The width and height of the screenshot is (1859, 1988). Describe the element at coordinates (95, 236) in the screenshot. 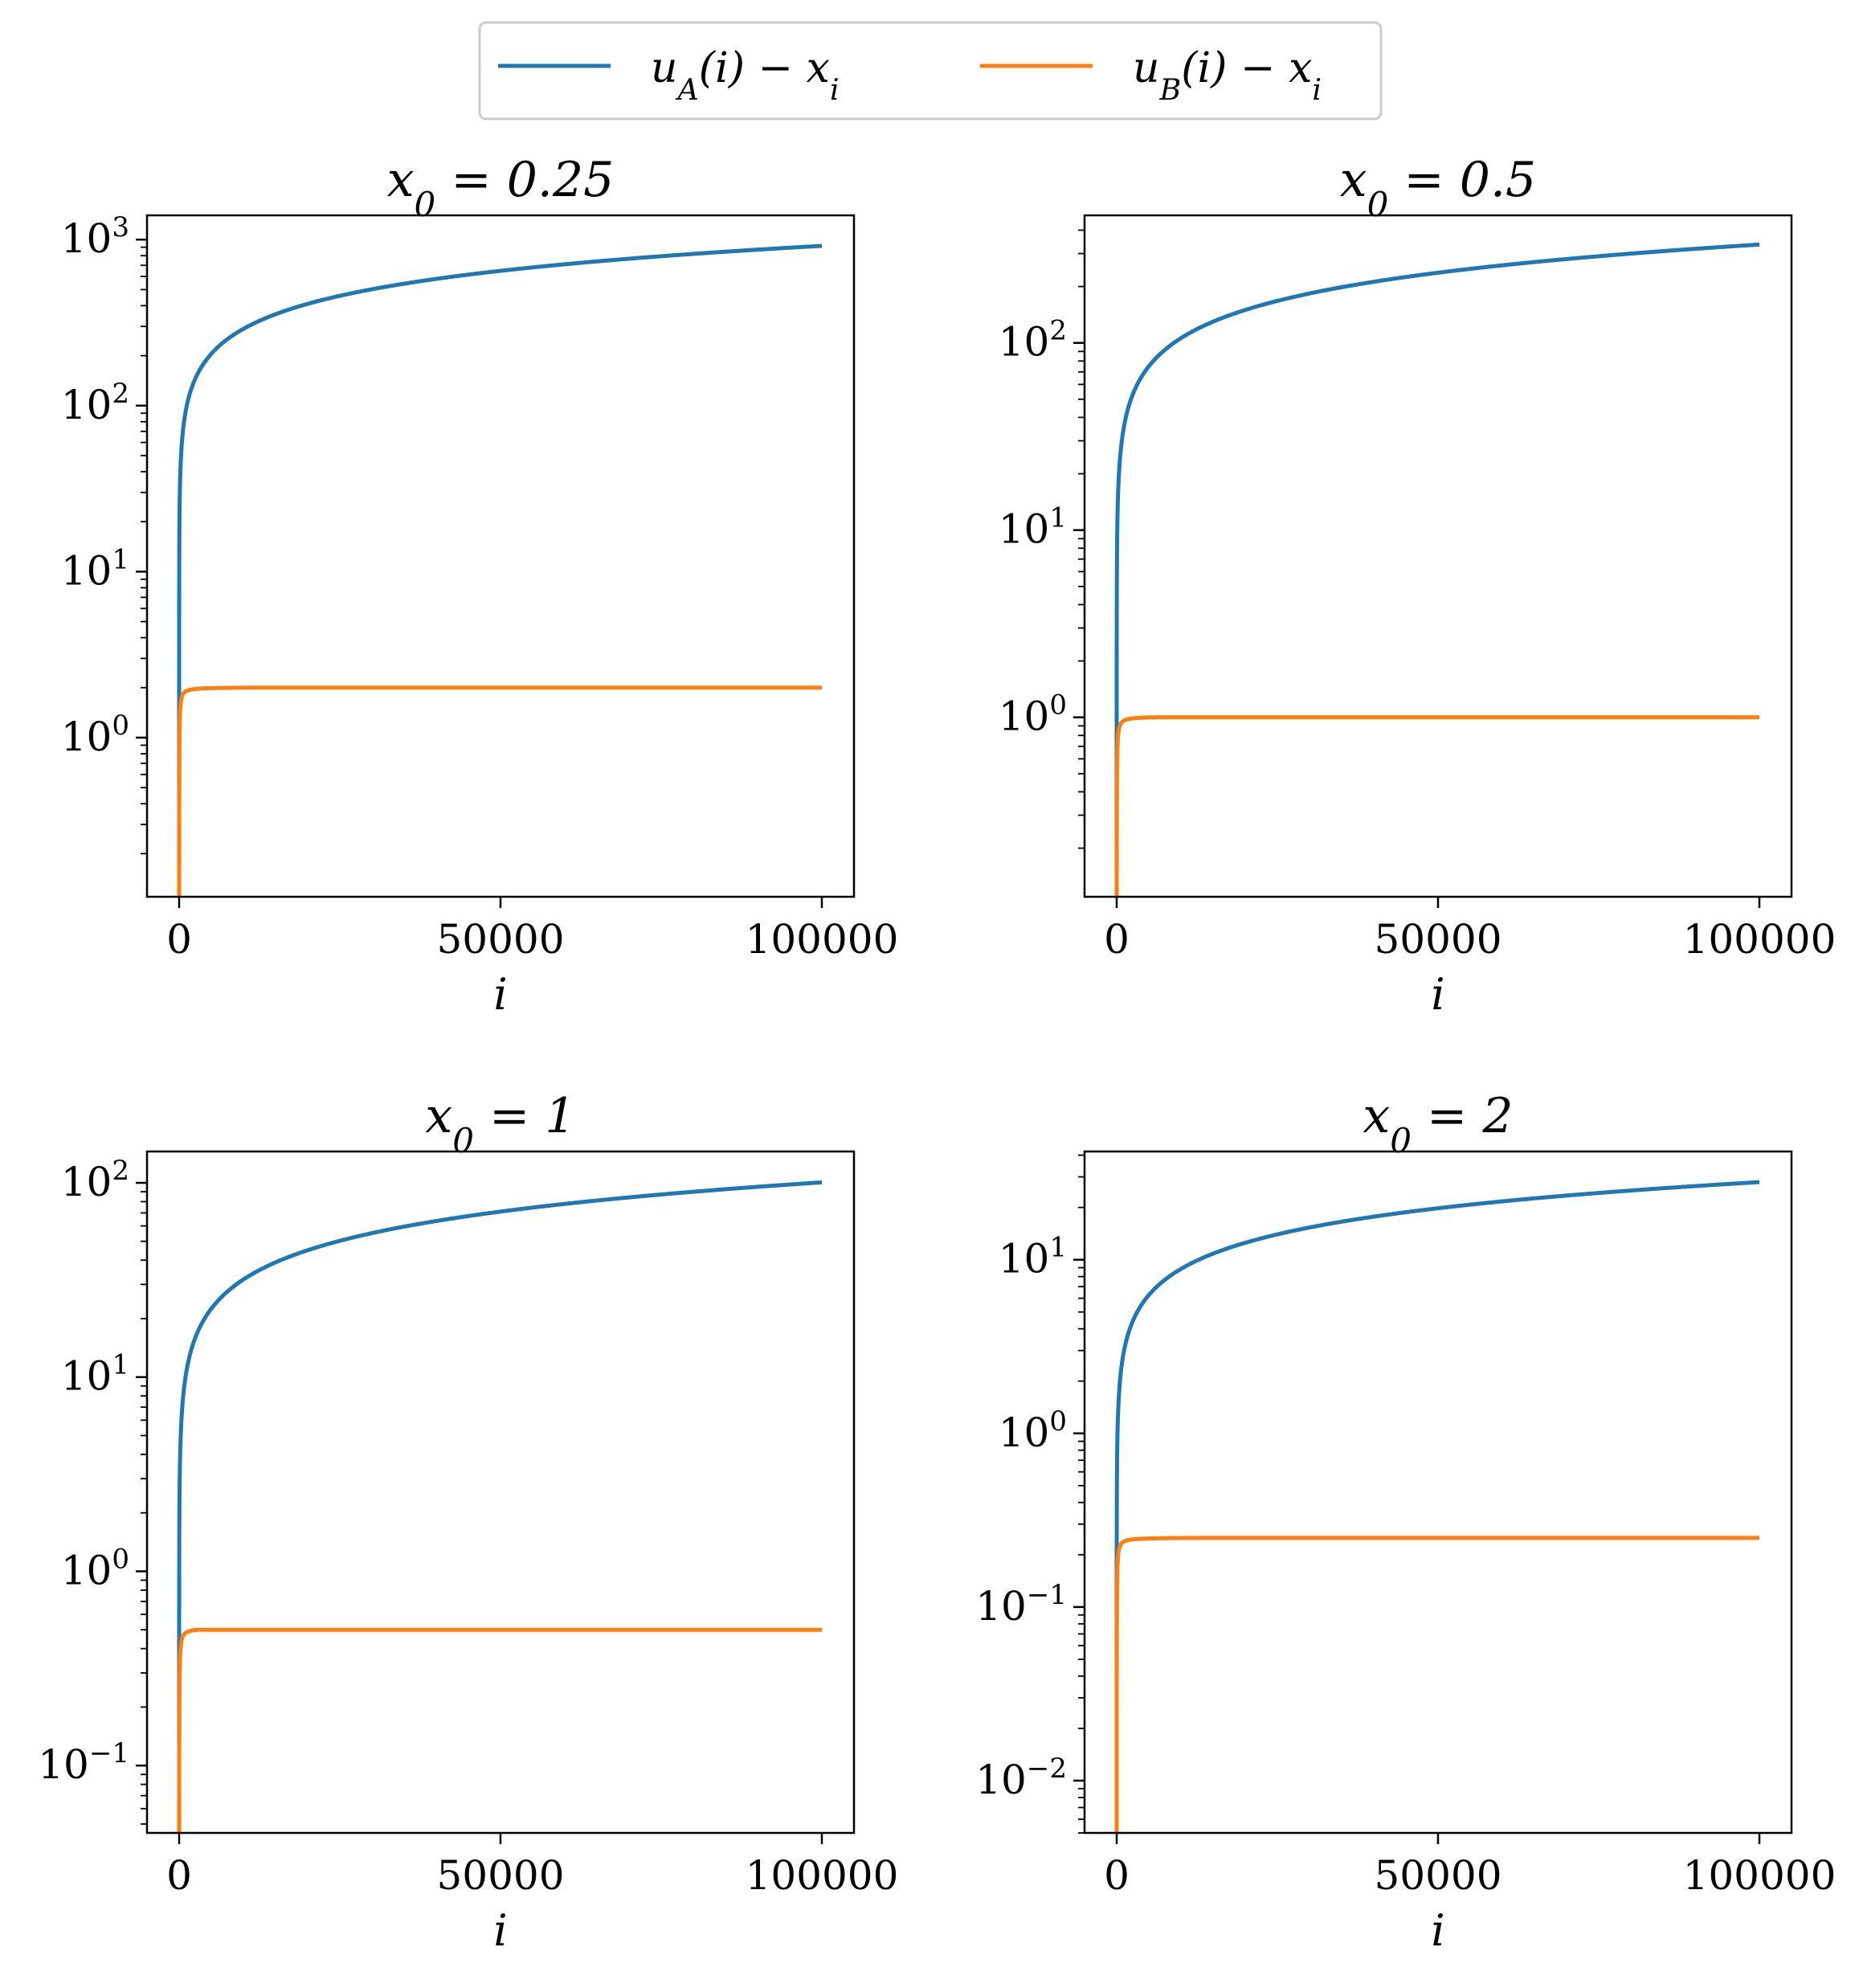

I see `y-tick-label: 10³` at that location.